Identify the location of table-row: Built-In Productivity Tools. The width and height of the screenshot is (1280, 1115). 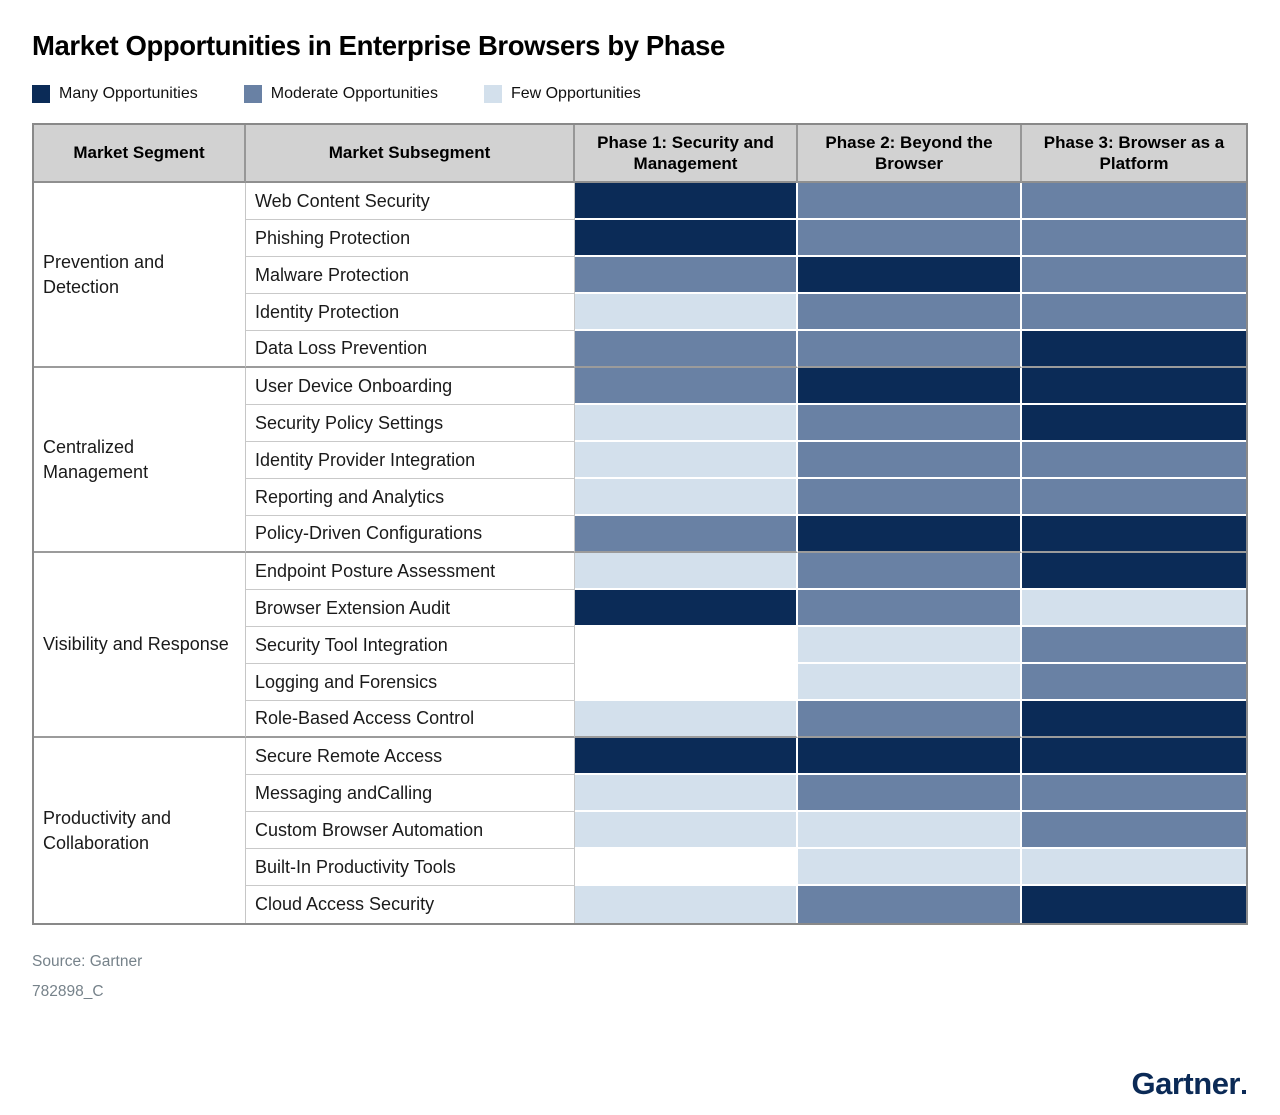
(640, 867).